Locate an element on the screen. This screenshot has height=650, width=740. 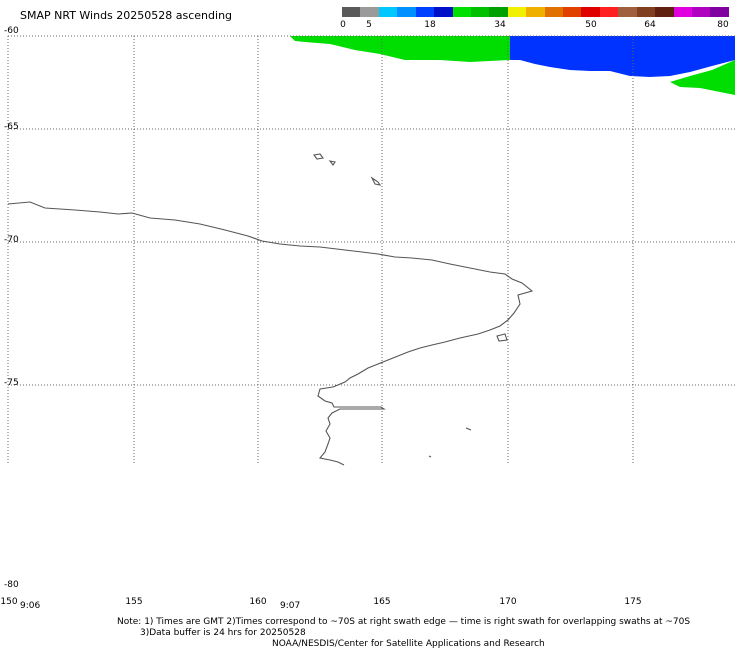
lon-label: 150 is located at coordinates (9, 602).